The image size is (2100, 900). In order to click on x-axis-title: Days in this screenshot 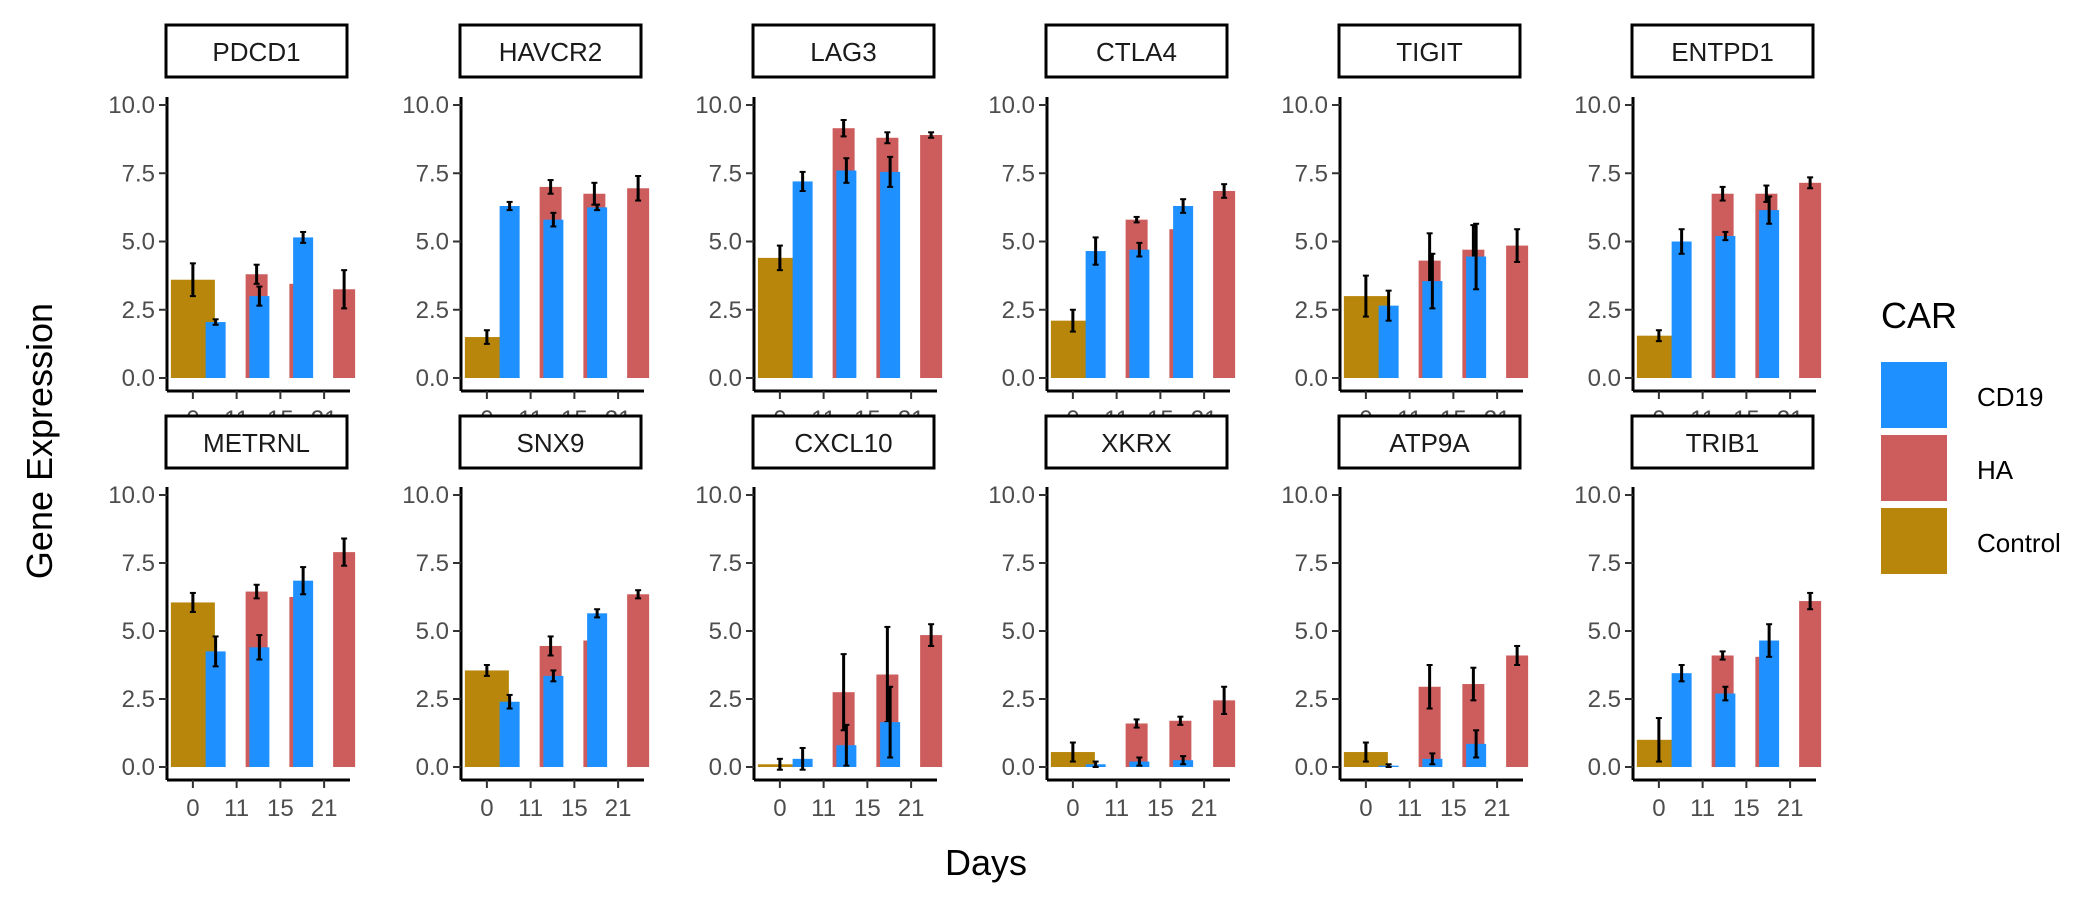, I will do `click(986, 862)`.